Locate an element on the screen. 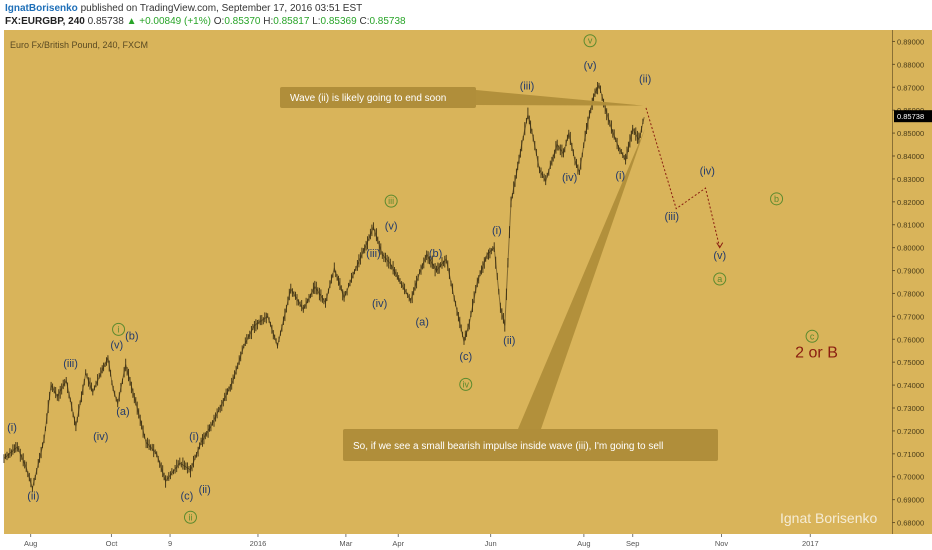 This screenshot has width=932, height=550. low-label: L: is located at coordinates (316, 21).